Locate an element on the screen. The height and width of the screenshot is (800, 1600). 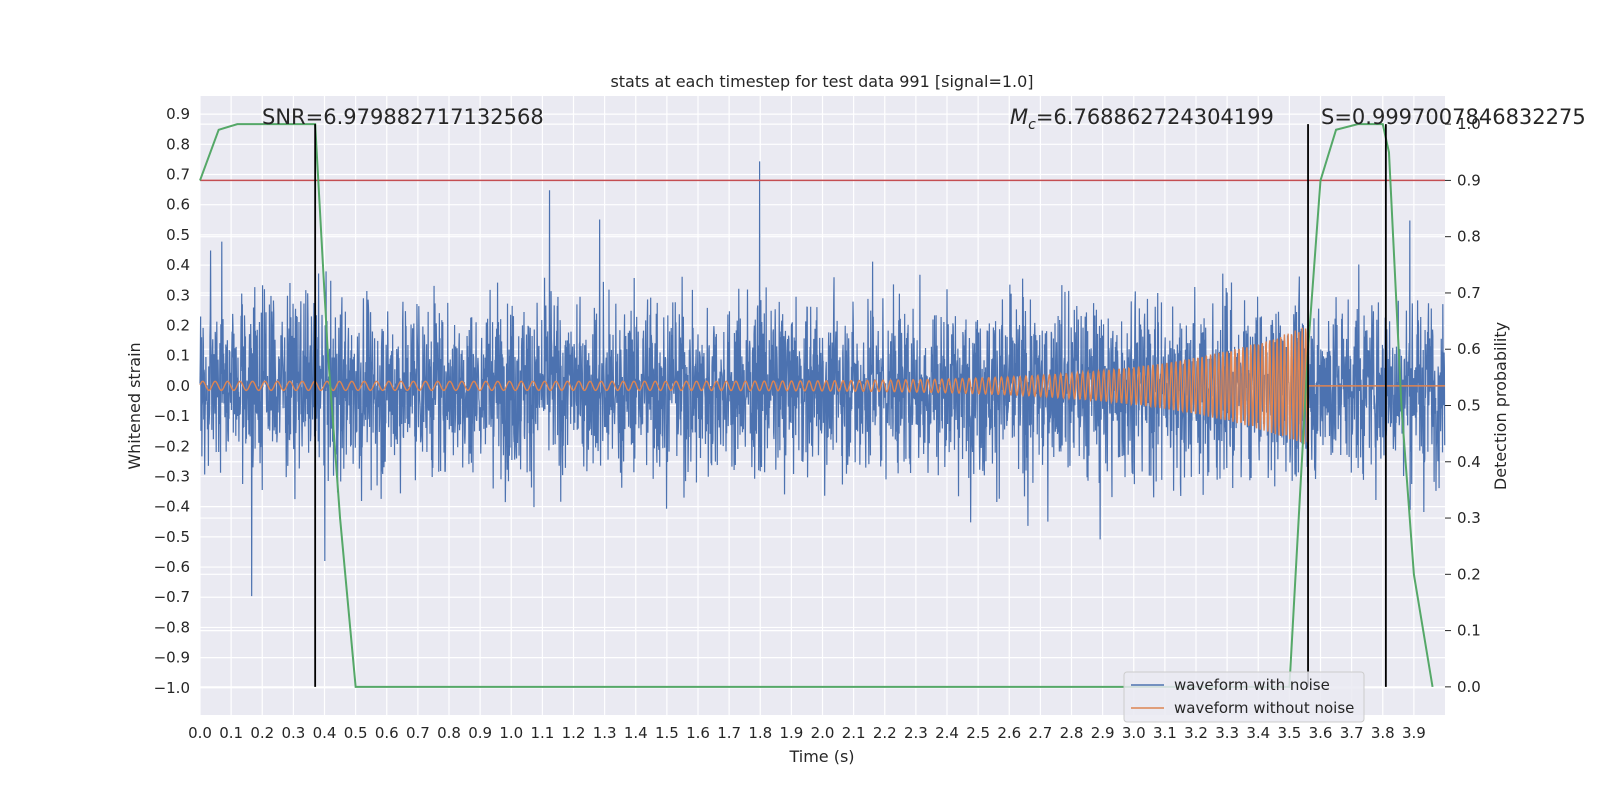
y-tick-label: −0.1 is located at coordinates (172, 416).